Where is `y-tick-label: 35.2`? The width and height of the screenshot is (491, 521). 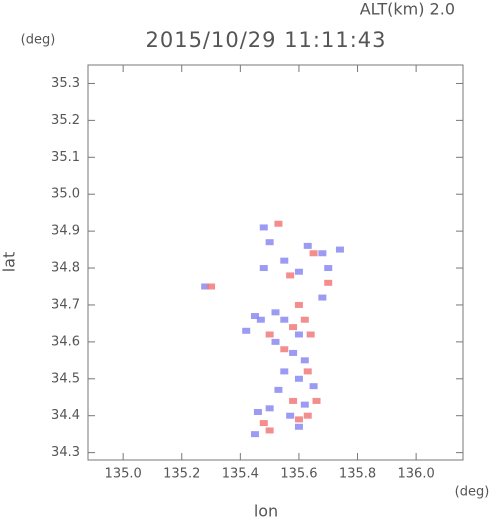 y-tick-label: 35.2 is located at coordinates (65, 120).